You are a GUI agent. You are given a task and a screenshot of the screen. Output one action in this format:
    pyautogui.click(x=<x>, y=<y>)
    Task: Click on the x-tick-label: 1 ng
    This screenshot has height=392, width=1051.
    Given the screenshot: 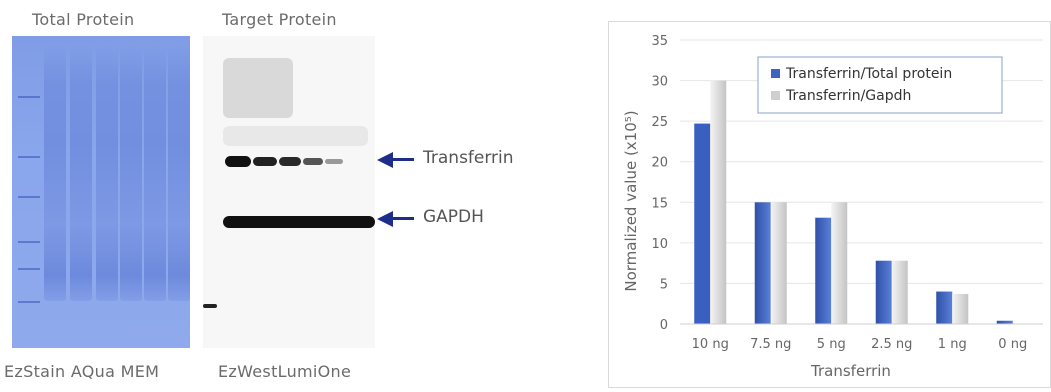 What is the action you would take?
    pyautogui.click(x=952, y=344)
    